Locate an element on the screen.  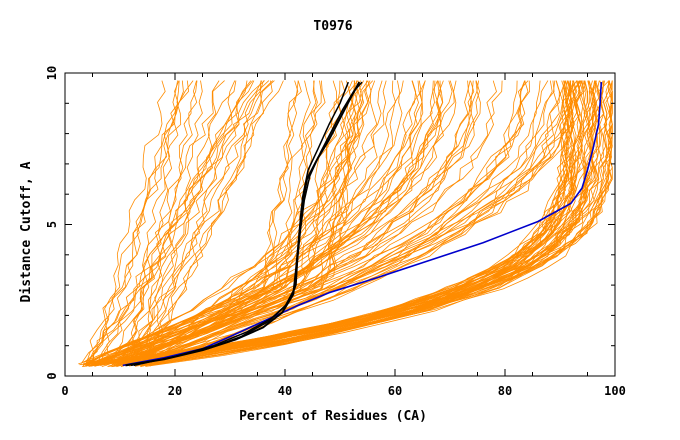
x-axis-label: Percent of Residues (CA) is located at coordinates (333, 416).